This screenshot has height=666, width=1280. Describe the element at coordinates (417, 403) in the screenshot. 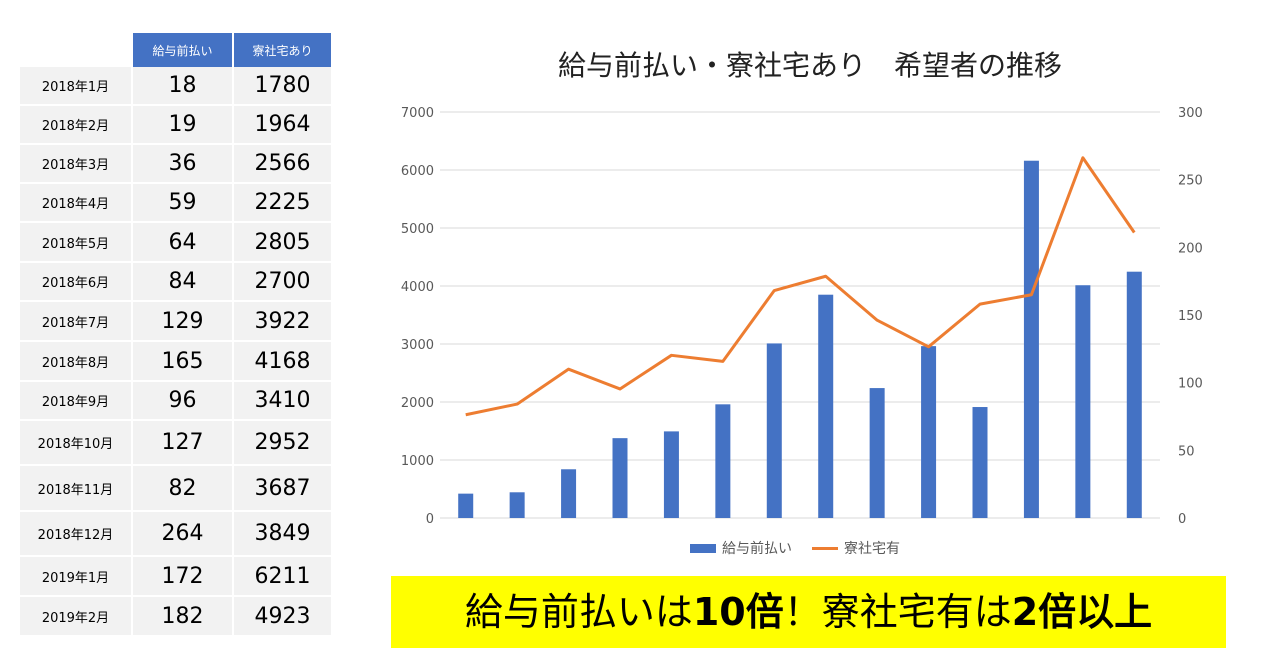

I see `left-axis-tick: 2000` at that location.